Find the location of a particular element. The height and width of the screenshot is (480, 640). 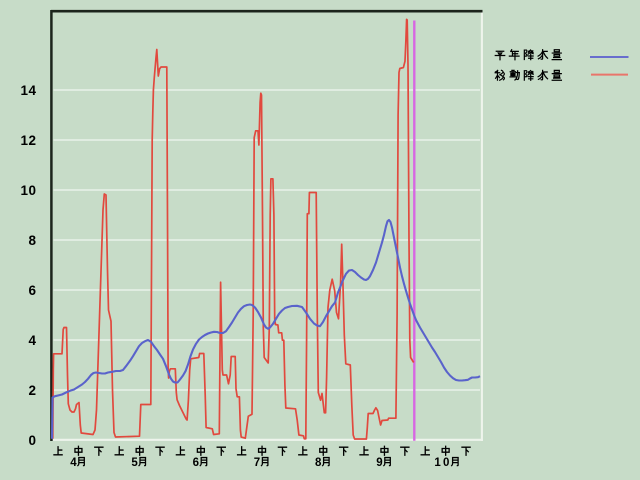

svg-text: 0 is located at coordinates (32, 440).